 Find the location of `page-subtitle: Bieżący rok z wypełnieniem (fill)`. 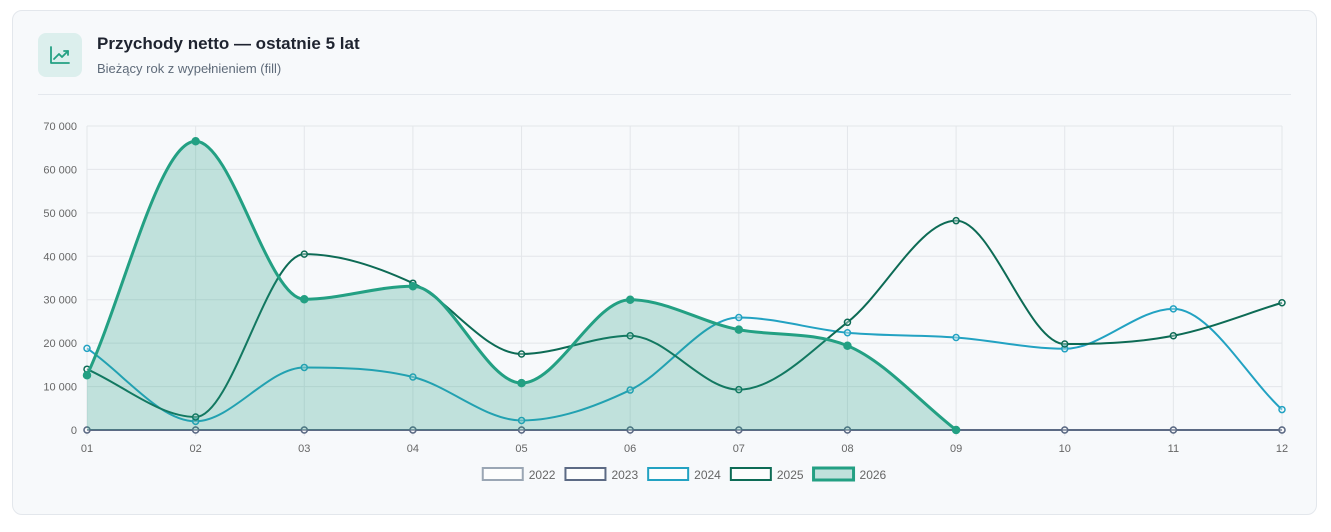

page-subtitle: Bieżący rok z wypełnieniem (fill) is located at coordinates (189, 68).